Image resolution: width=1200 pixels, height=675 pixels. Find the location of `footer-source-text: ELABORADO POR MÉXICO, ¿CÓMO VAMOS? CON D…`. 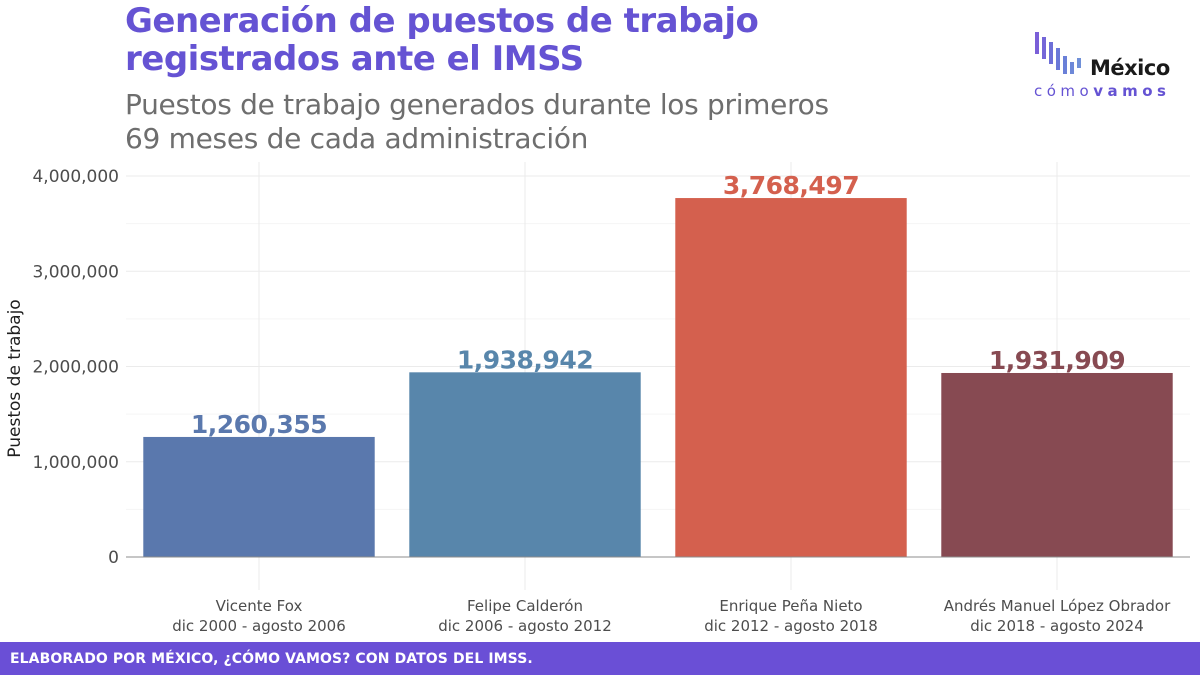

footer-source-text: ELABORADO POR MÉXICO, ¿CÓMO VAMOS? CON D… is located at coordinates (271, 659).